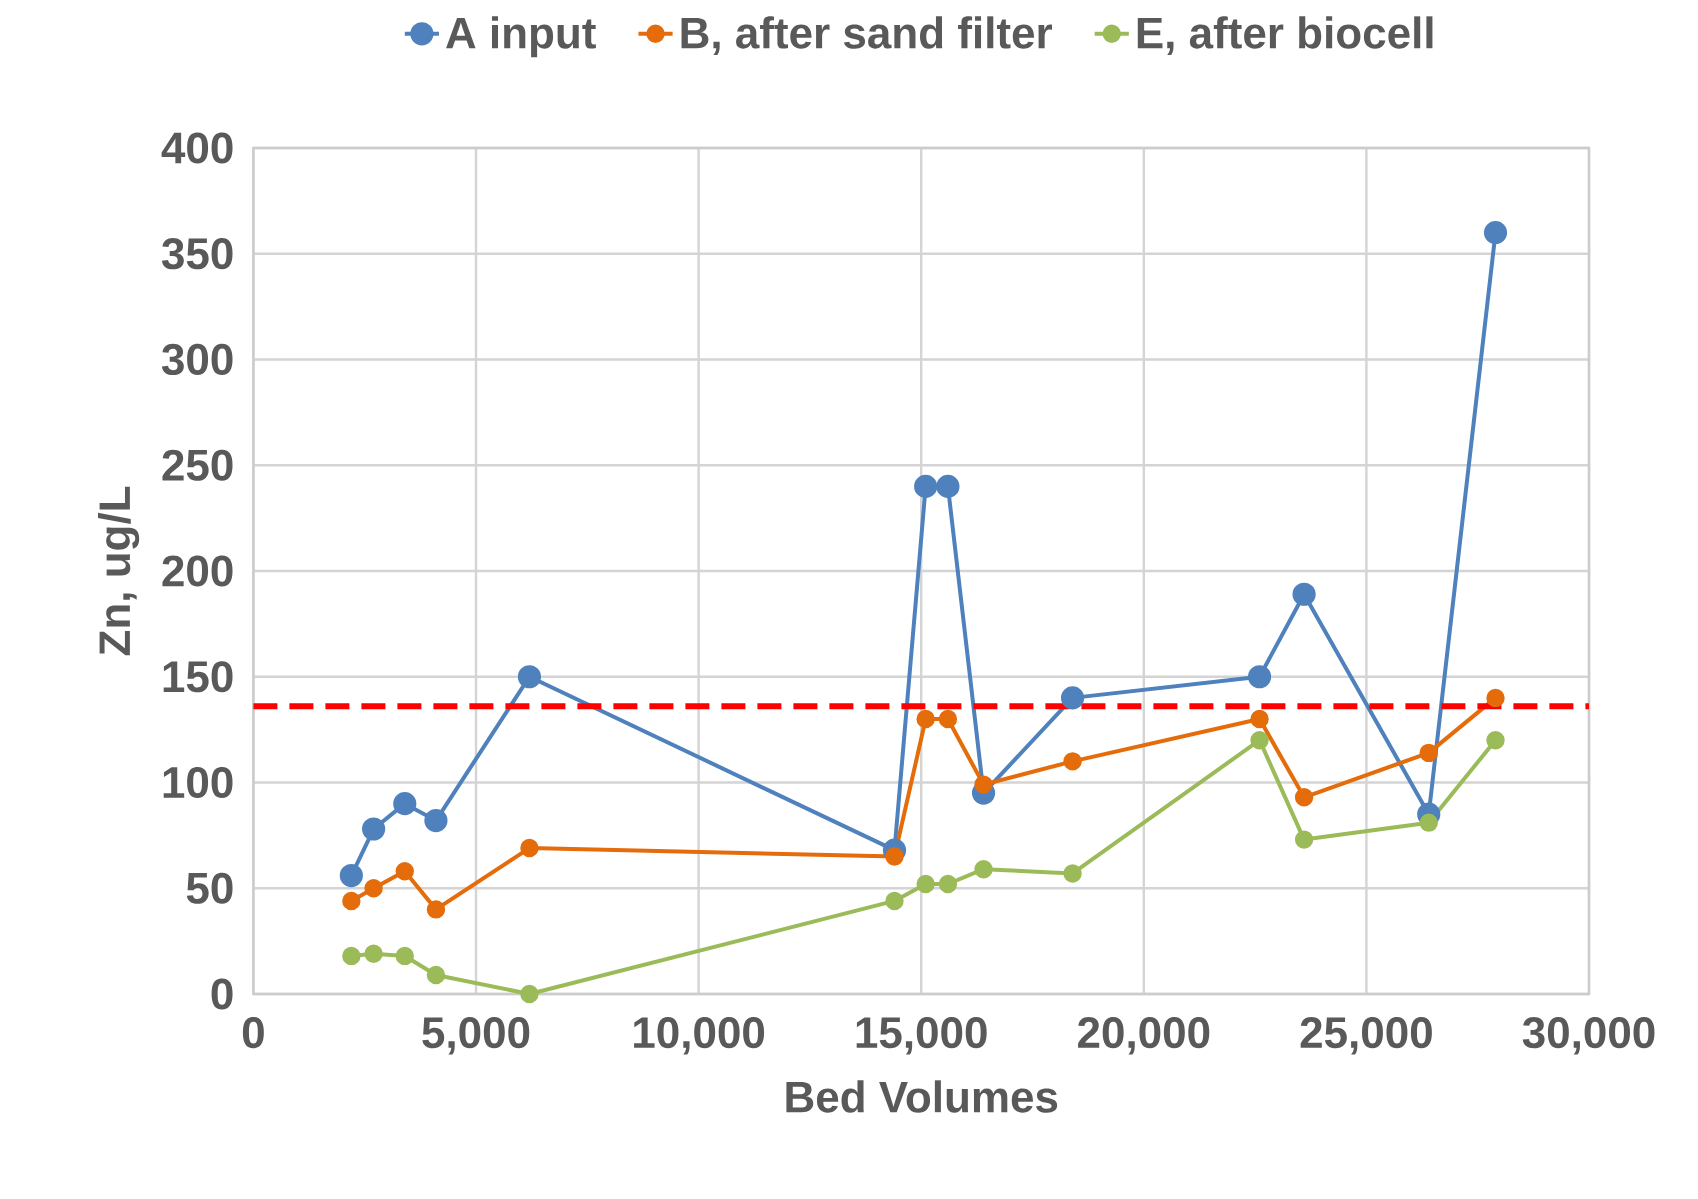  Describe the element at coordinates (866, 36) in the screenshot. I see `legend-label: B, after sand filter` at that location.